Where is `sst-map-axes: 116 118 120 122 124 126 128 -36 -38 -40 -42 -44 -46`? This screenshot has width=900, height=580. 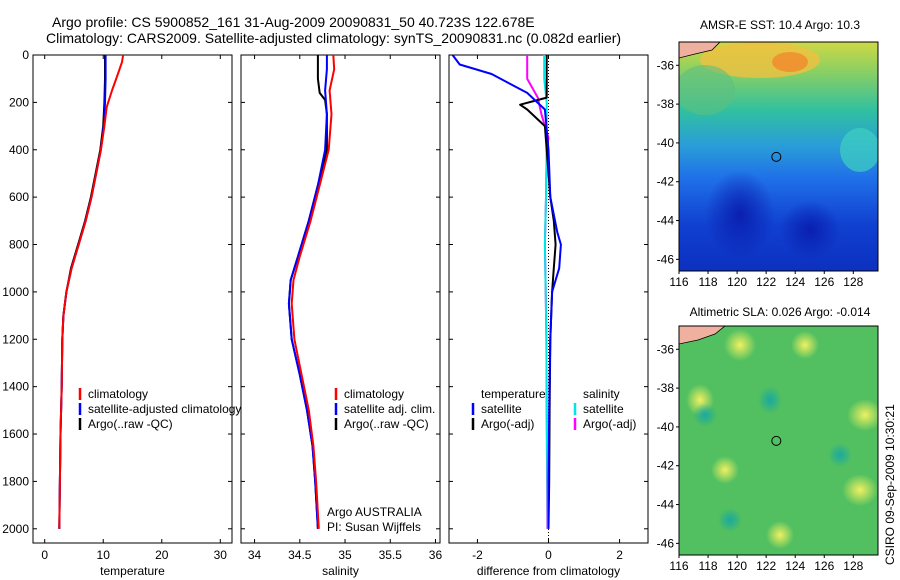 sst-map-axes: 116 118 120 122 124 126 128 -36 -38 -40 -42 -44 -46 is located at coordinates (768, 165).